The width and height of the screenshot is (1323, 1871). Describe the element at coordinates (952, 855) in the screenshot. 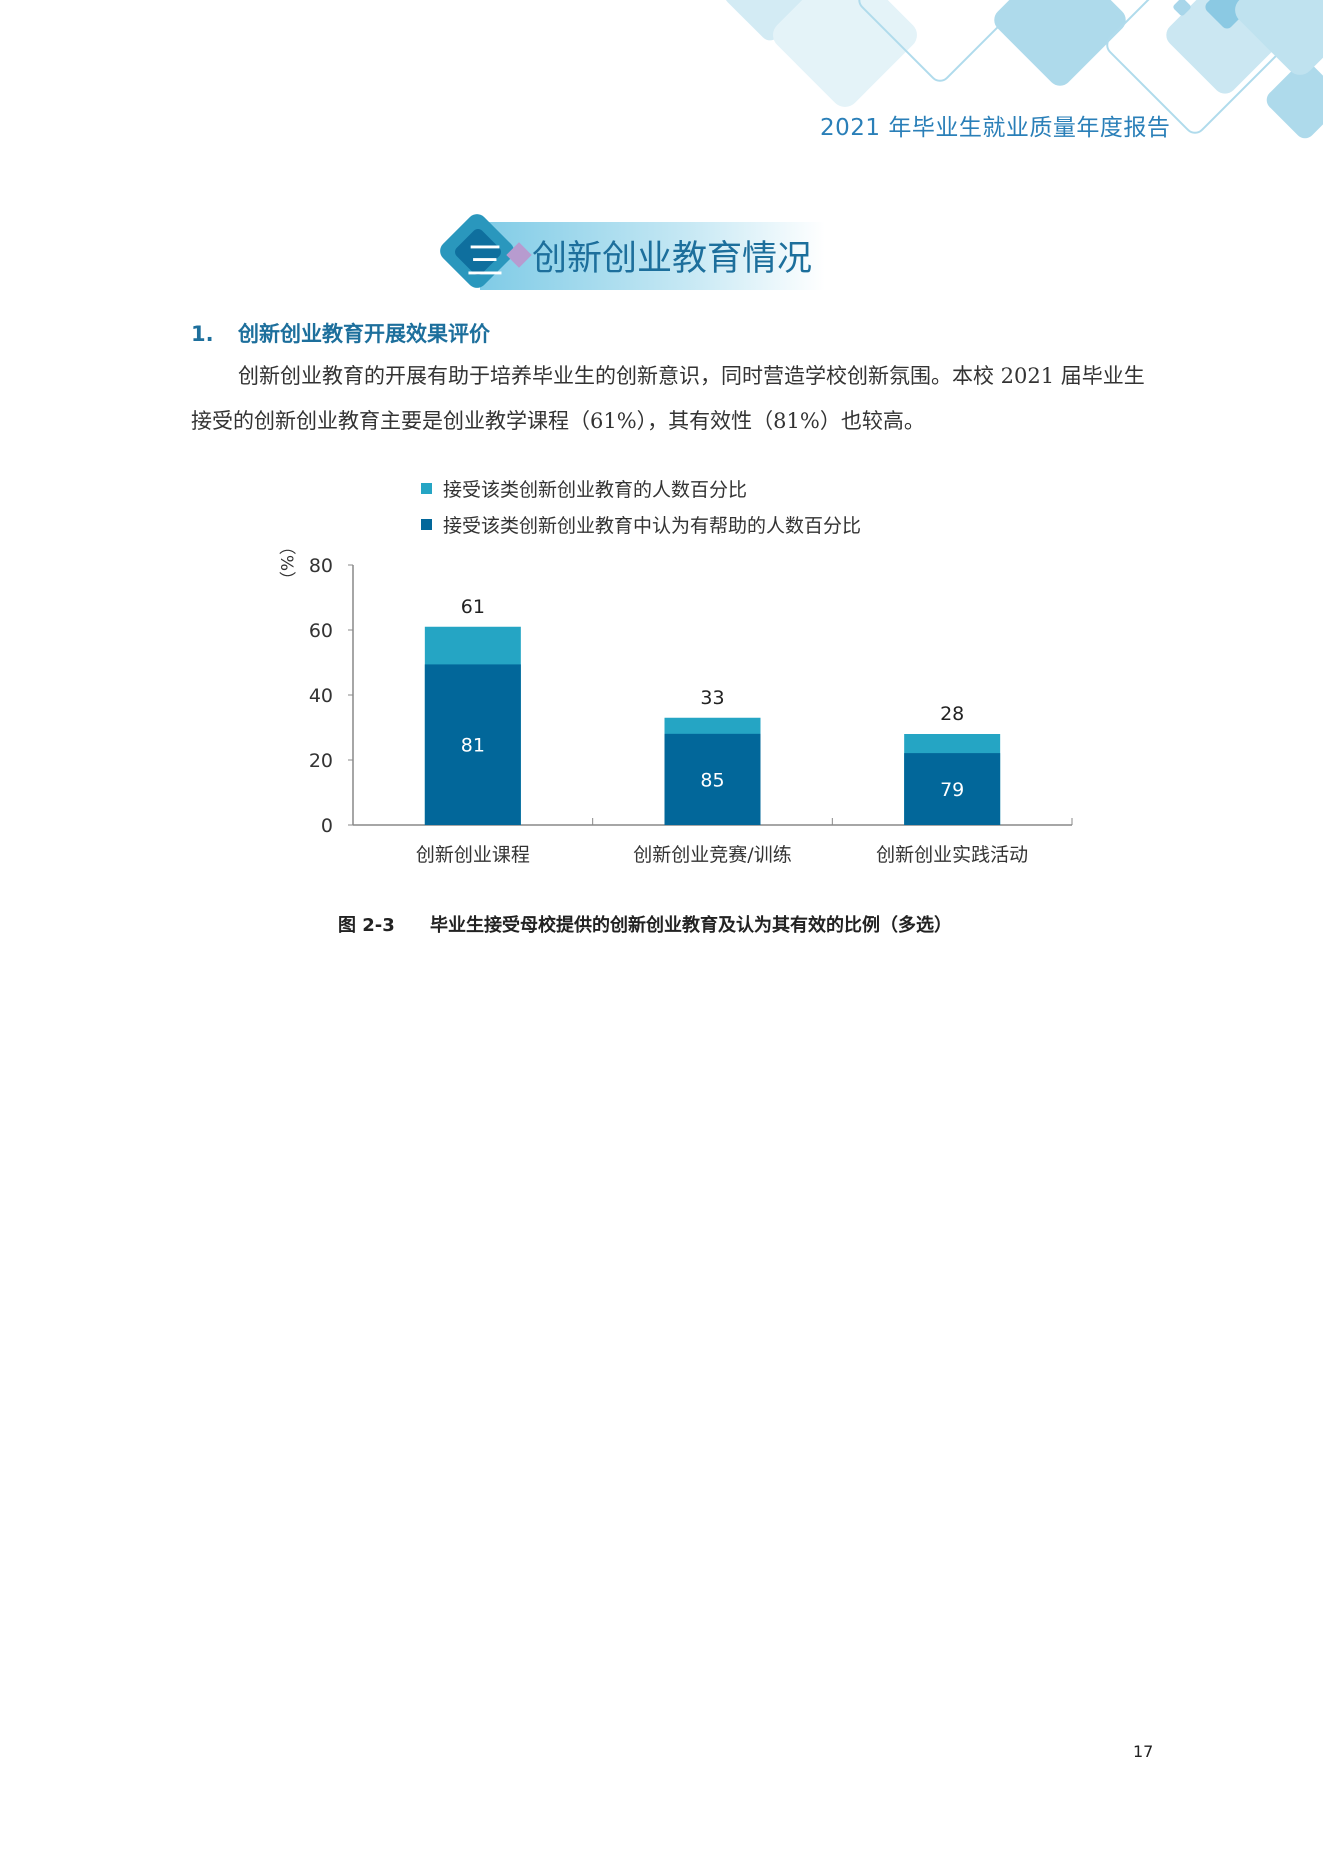

I see `x-category-label: 创新创业实践活动` at that location.